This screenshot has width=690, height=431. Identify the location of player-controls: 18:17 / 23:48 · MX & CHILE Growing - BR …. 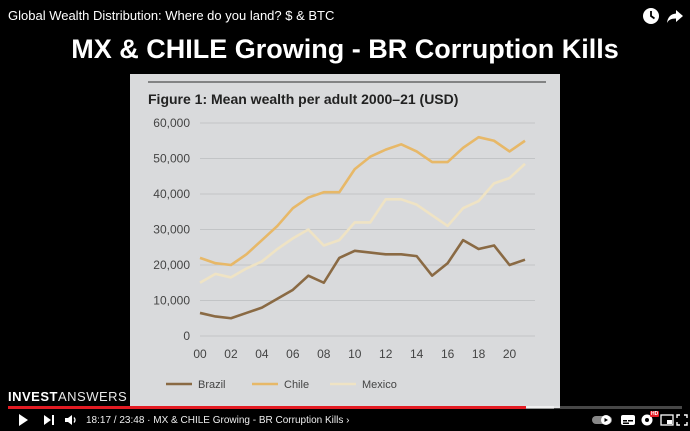
(345, 420).